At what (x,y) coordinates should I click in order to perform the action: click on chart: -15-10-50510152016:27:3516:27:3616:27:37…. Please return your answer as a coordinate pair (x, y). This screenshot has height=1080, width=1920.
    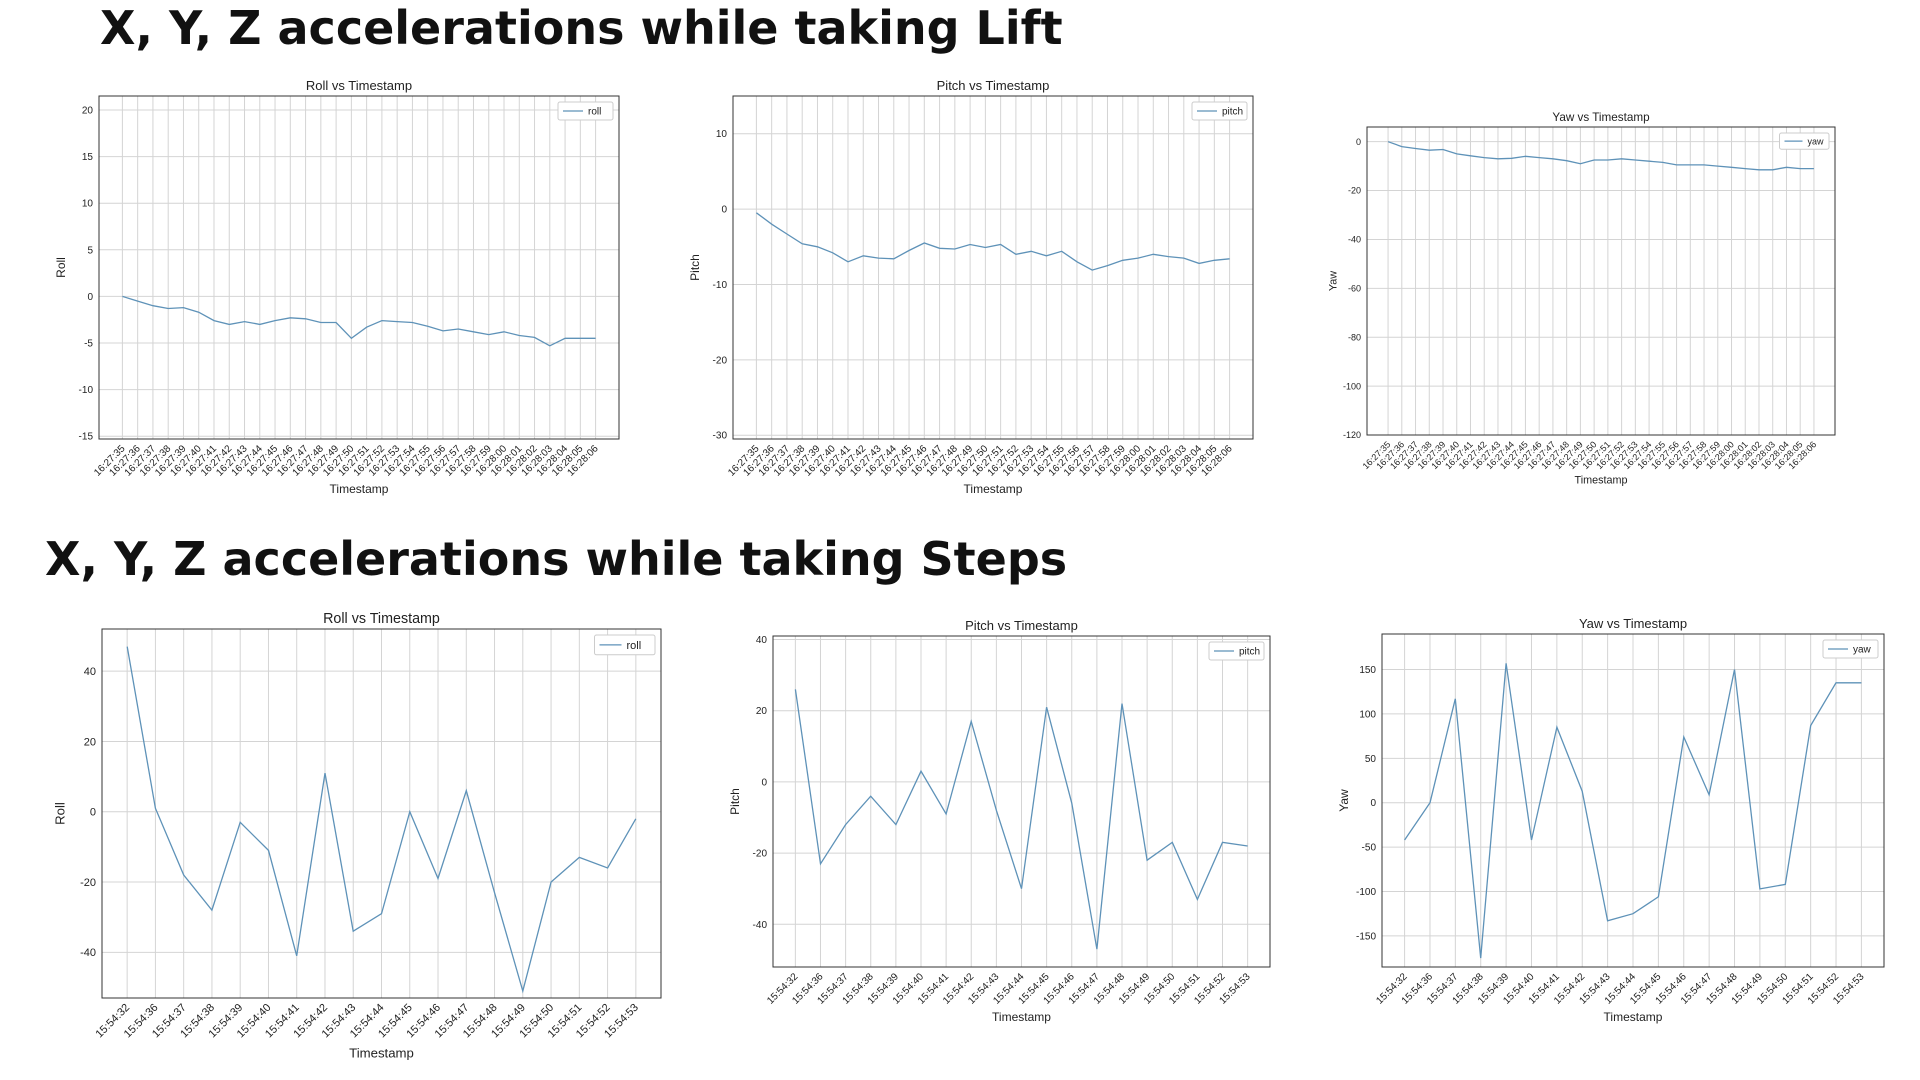
    Looking at the image, I should click on (337, 287).